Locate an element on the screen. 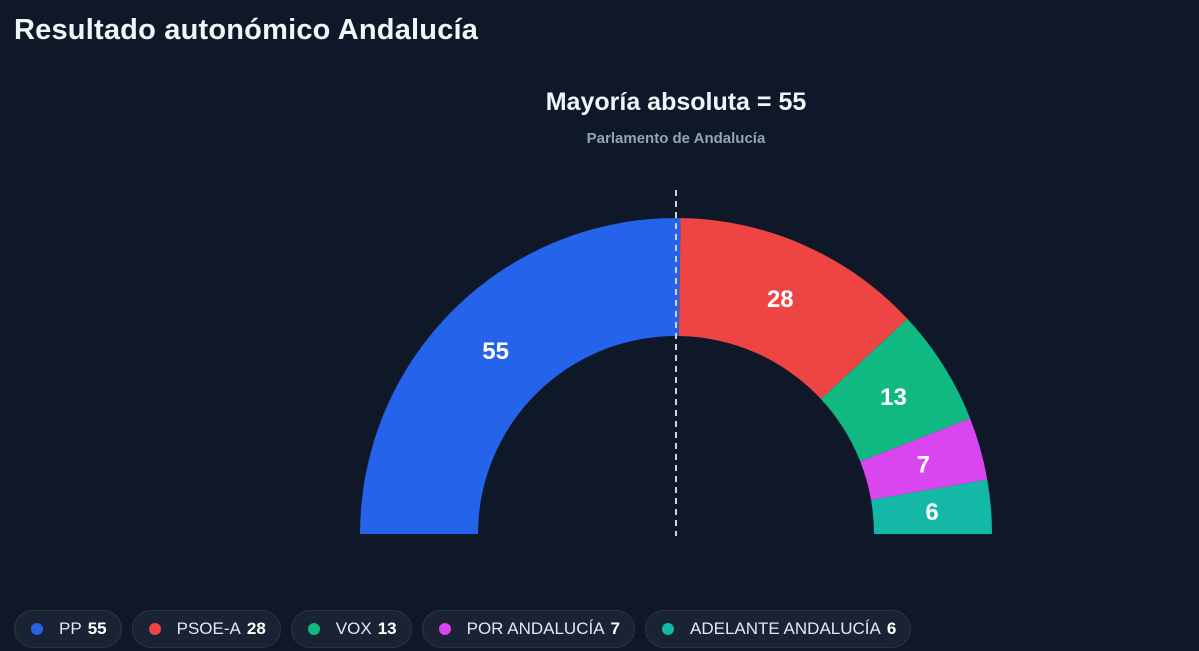  legend-item: ADELANTE ANDALUCÍA 6 is located at coordinates (778, 629).